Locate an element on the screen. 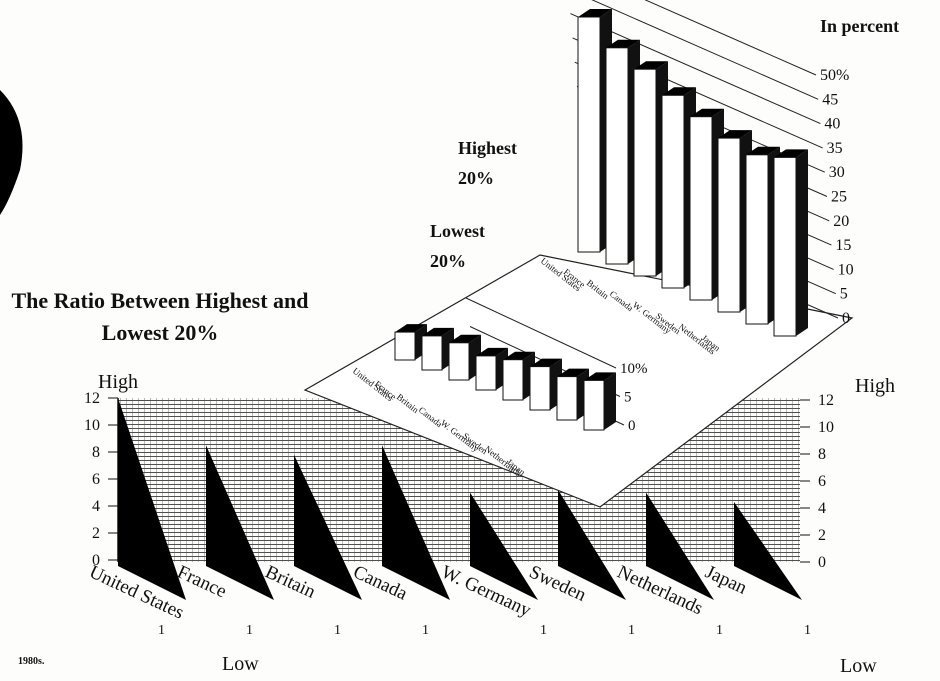 Image resolution: width=940 pixels, height=681 pixels. y-tick-label: 45 is located at coordinates (830, 99).